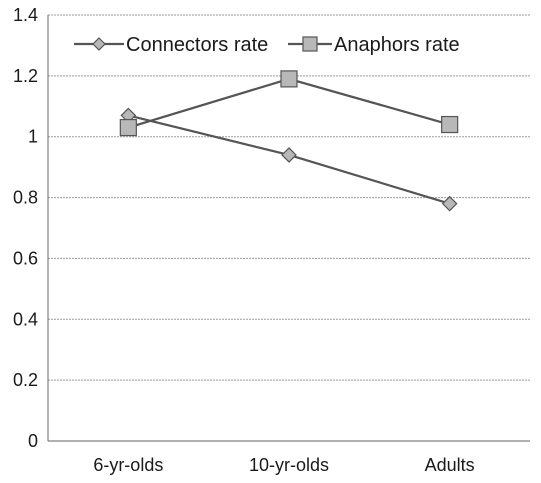 The width and height of the screenshot is (541, 483). I want to click on y-tick-label: 1, so click(33, 137).